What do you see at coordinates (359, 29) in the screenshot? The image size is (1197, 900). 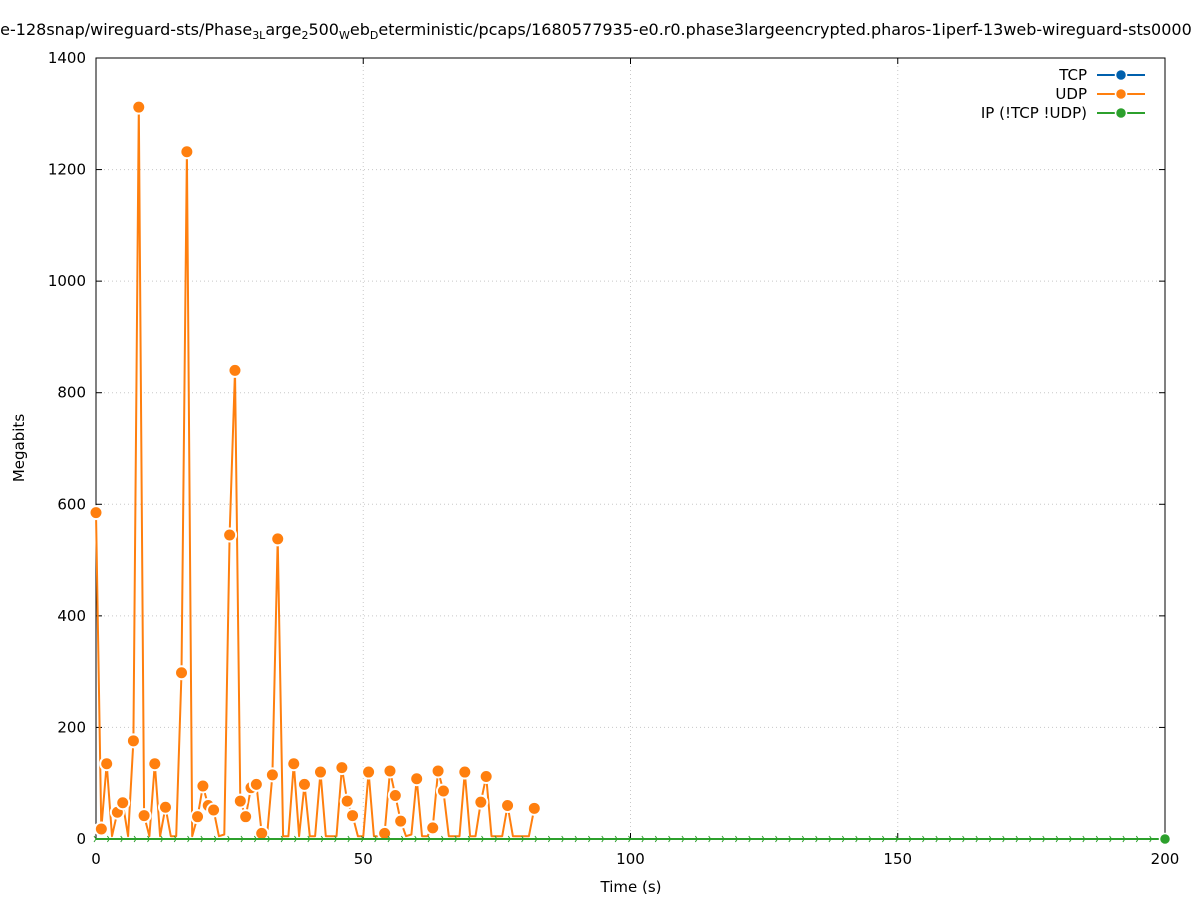 I see `title-segment: eb` at bounding box center [359, 29].